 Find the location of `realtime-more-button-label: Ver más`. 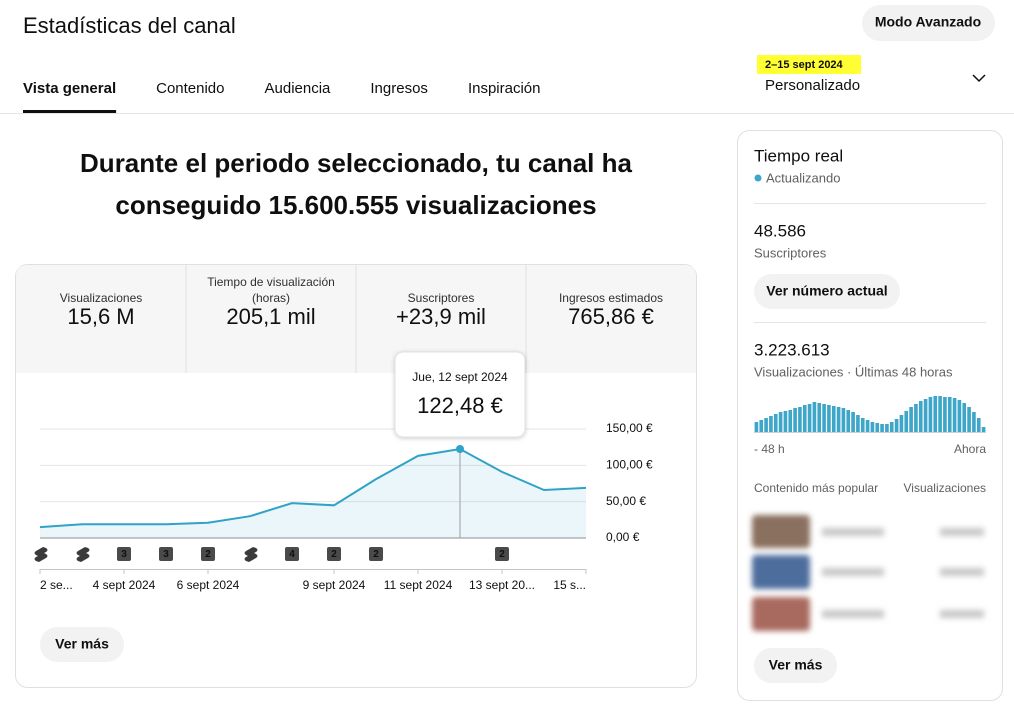

realtime-more-button-label: Ver más is located at coordinates (796, 665).